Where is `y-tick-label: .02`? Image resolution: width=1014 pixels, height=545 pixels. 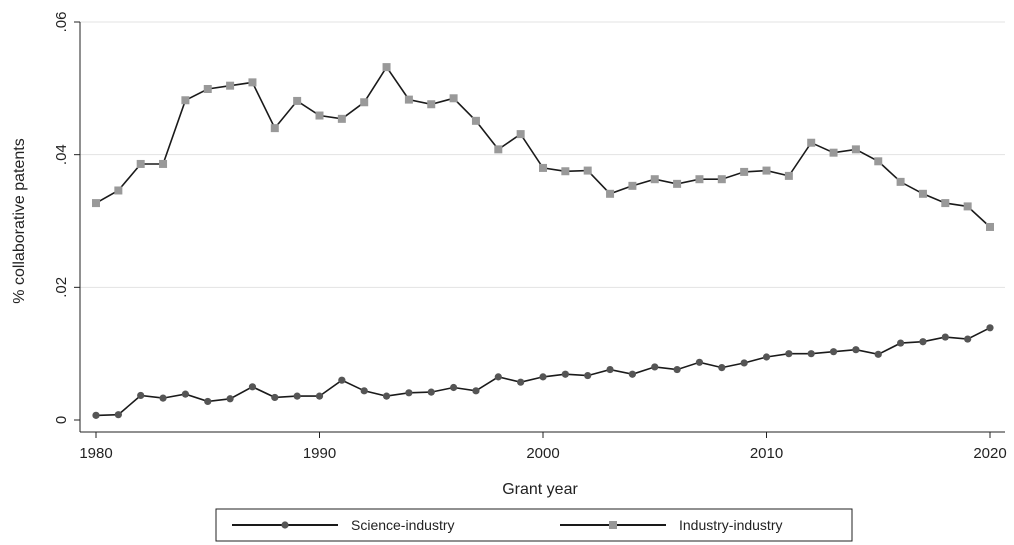
y-tick-label: .02 is located at coordinates (61, 287).